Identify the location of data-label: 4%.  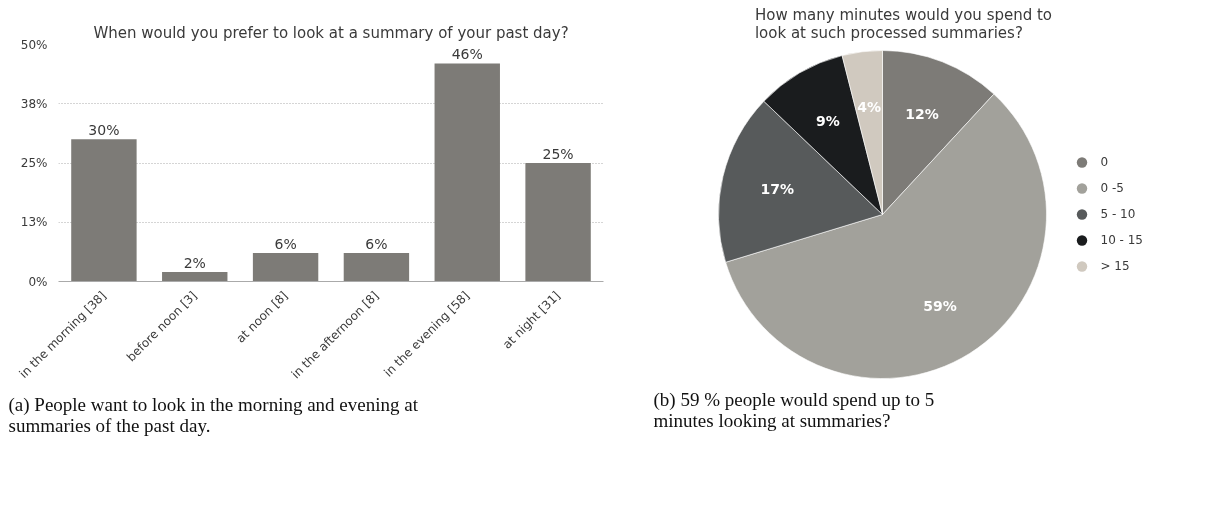
(869, 107).